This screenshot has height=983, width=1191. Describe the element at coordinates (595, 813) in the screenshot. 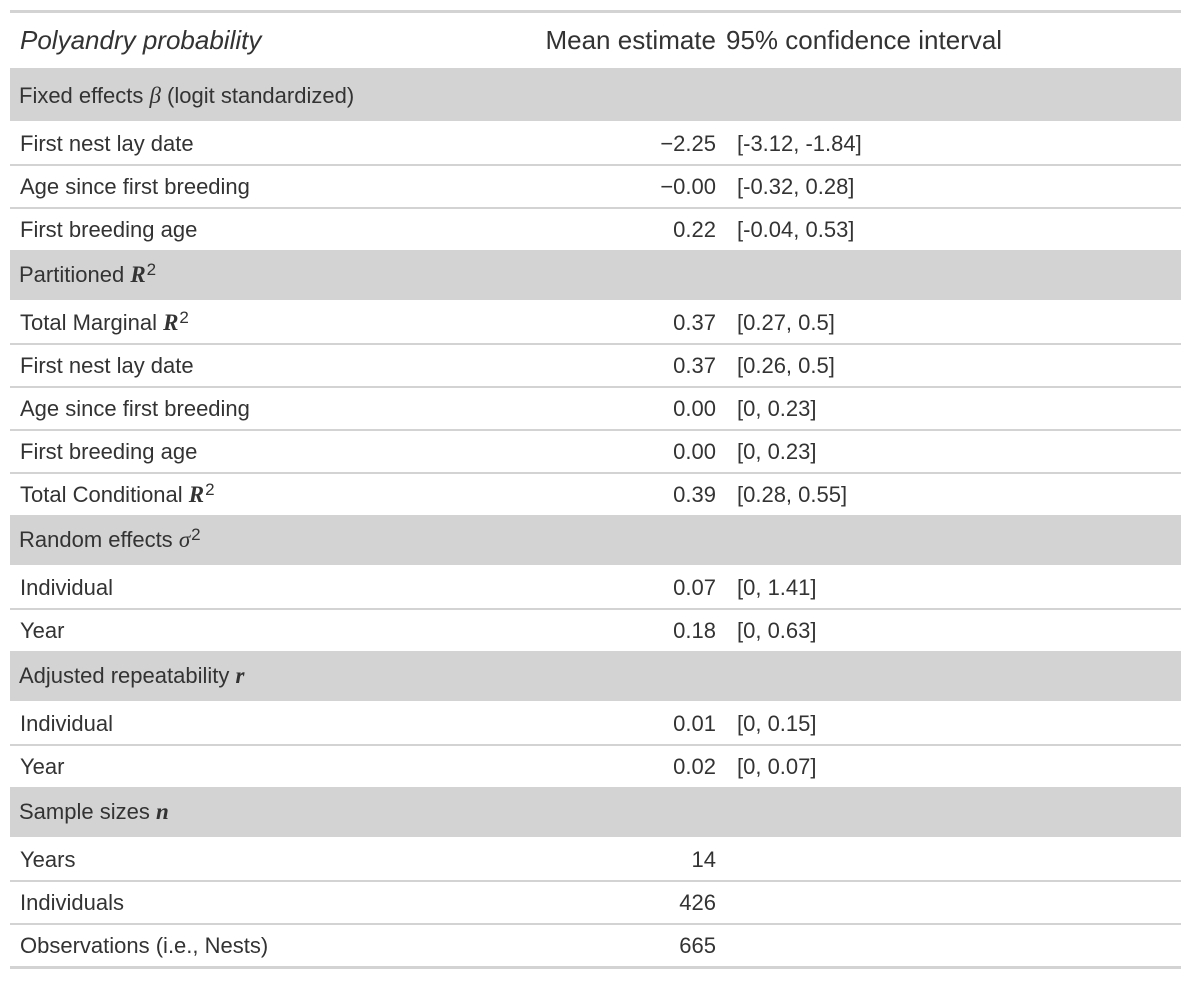

I see `group-header-sample-sizes: Sample sizes n` at that location.